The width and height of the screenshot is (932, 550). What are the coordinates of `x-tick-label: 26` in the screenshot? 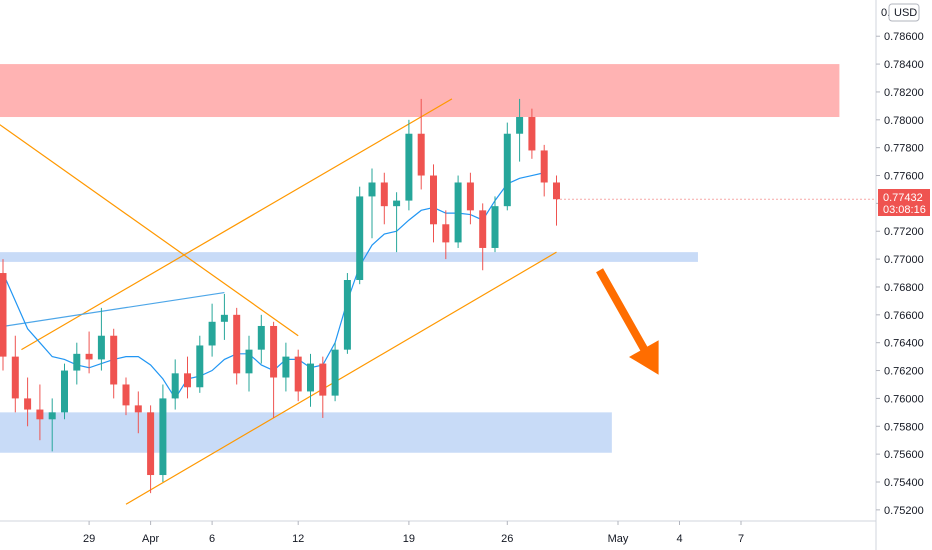 It's located at (507, 539).